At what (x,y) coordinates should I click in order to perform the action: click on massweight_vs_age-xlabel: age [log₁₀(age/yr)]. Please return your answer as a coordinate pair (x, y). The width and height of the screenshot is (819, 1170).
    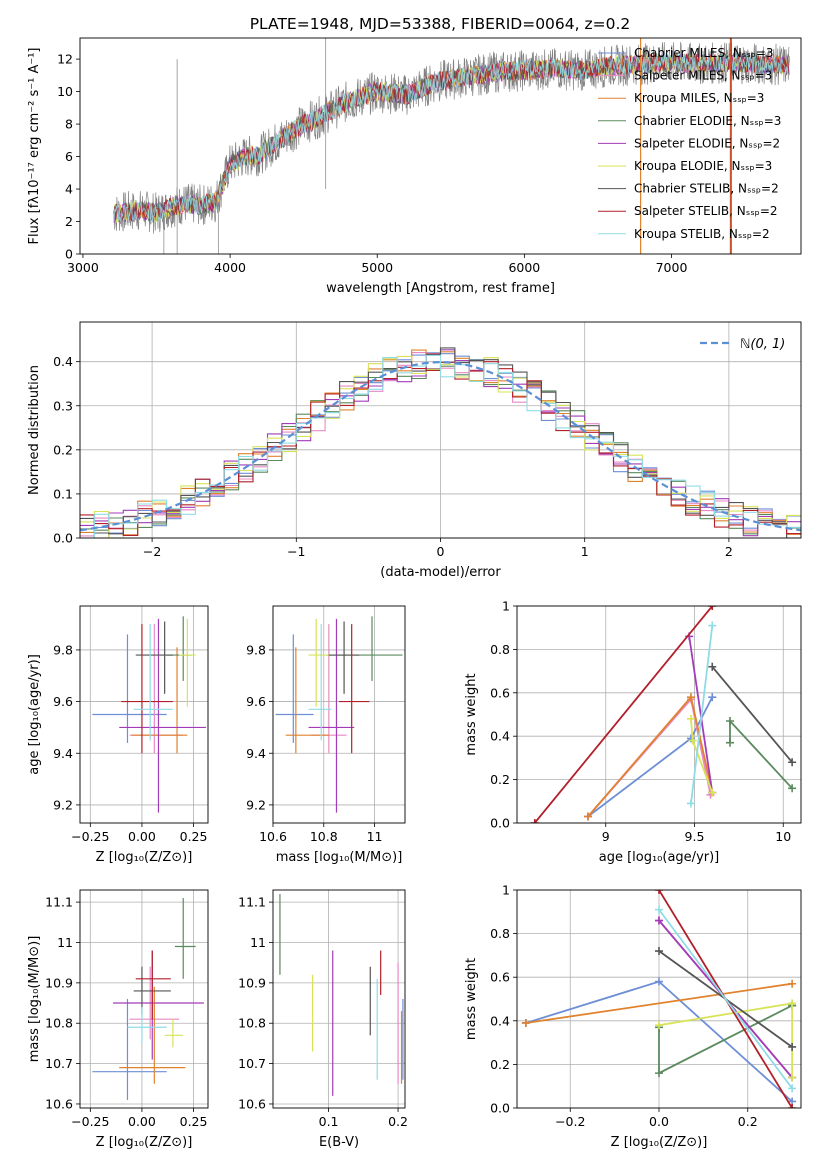
    Looking at the image, I should click on (659, 857).